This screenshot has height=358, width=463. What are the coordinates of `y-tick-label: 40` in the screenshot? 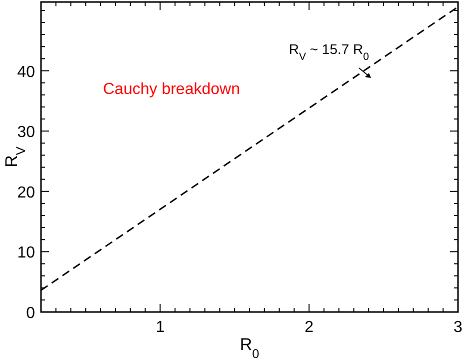 It's located at (26, 72).